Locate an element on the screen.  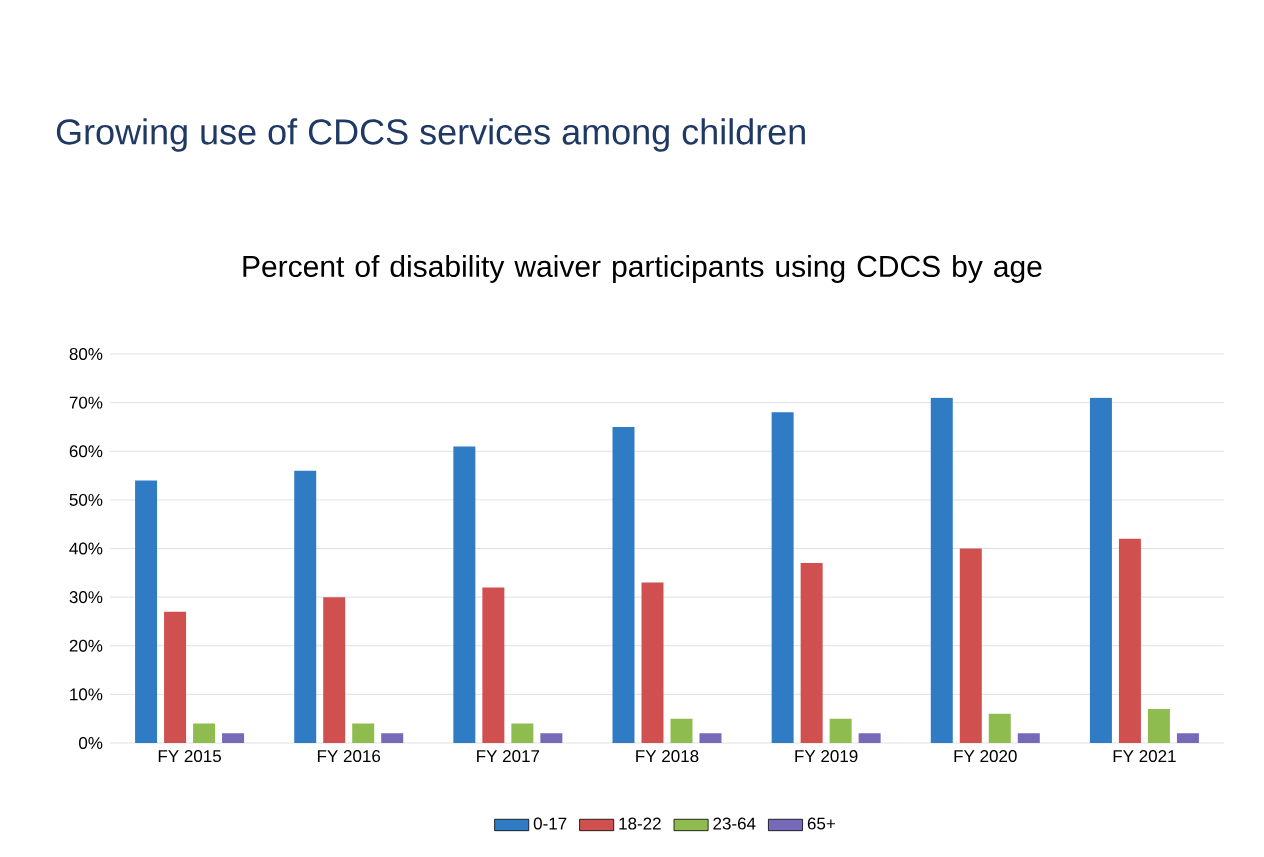
chart-subtitle: Percent of disability waiver participants using CDCS by age is located at coordinates (642, 269).